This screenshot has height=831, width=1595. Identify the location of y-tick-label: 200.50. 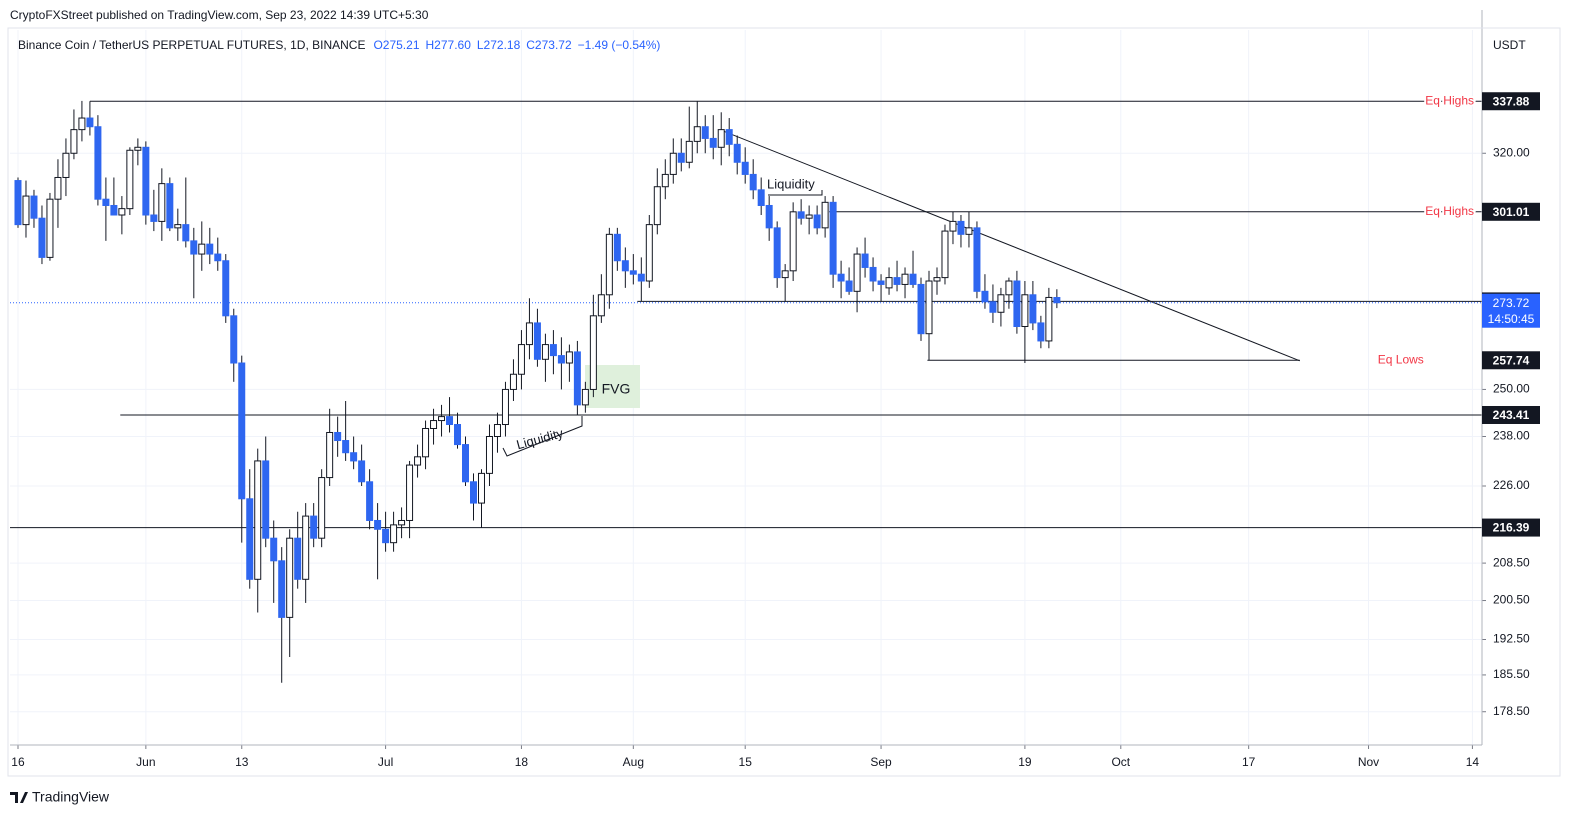
(1511, 600).